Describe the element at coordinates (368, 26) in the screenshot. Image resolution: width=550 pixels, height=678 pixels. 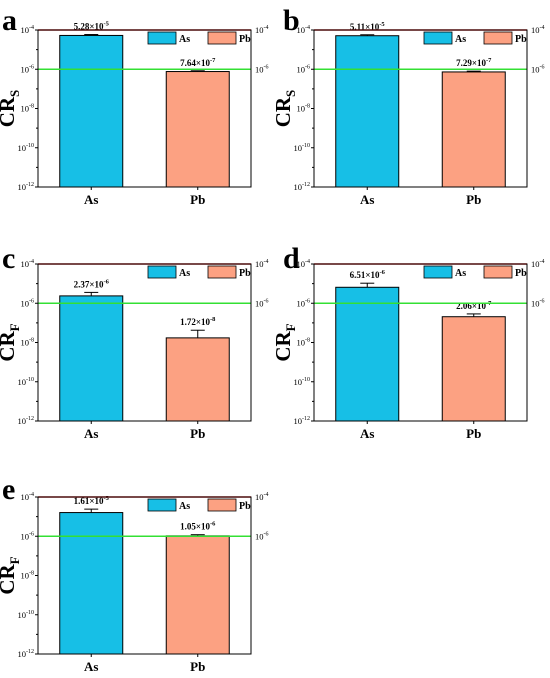
I see `data-label: 5.11×10⁻⁵` at that location.